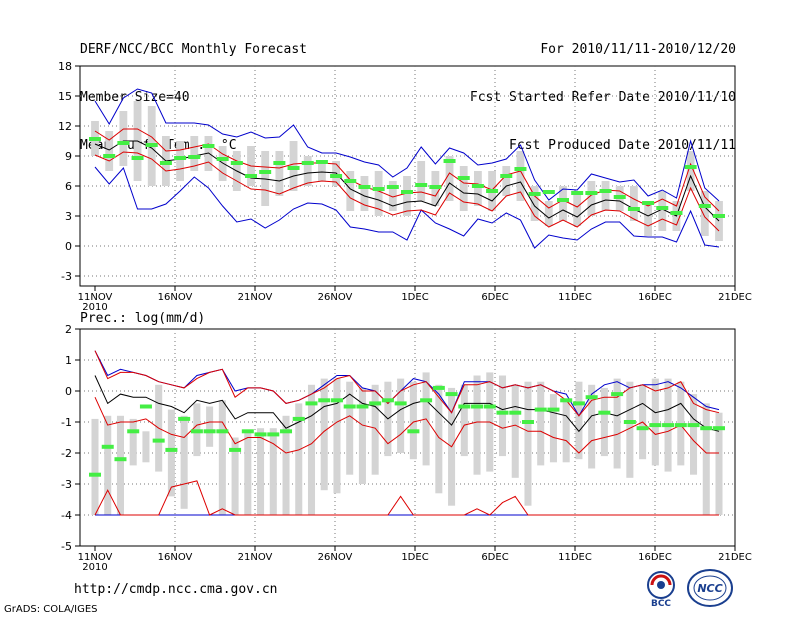 The width and height of the screenshot is (800, 618). I want to click on prec-panel-title: Prec.: log(mm/d), so click(142, 318).